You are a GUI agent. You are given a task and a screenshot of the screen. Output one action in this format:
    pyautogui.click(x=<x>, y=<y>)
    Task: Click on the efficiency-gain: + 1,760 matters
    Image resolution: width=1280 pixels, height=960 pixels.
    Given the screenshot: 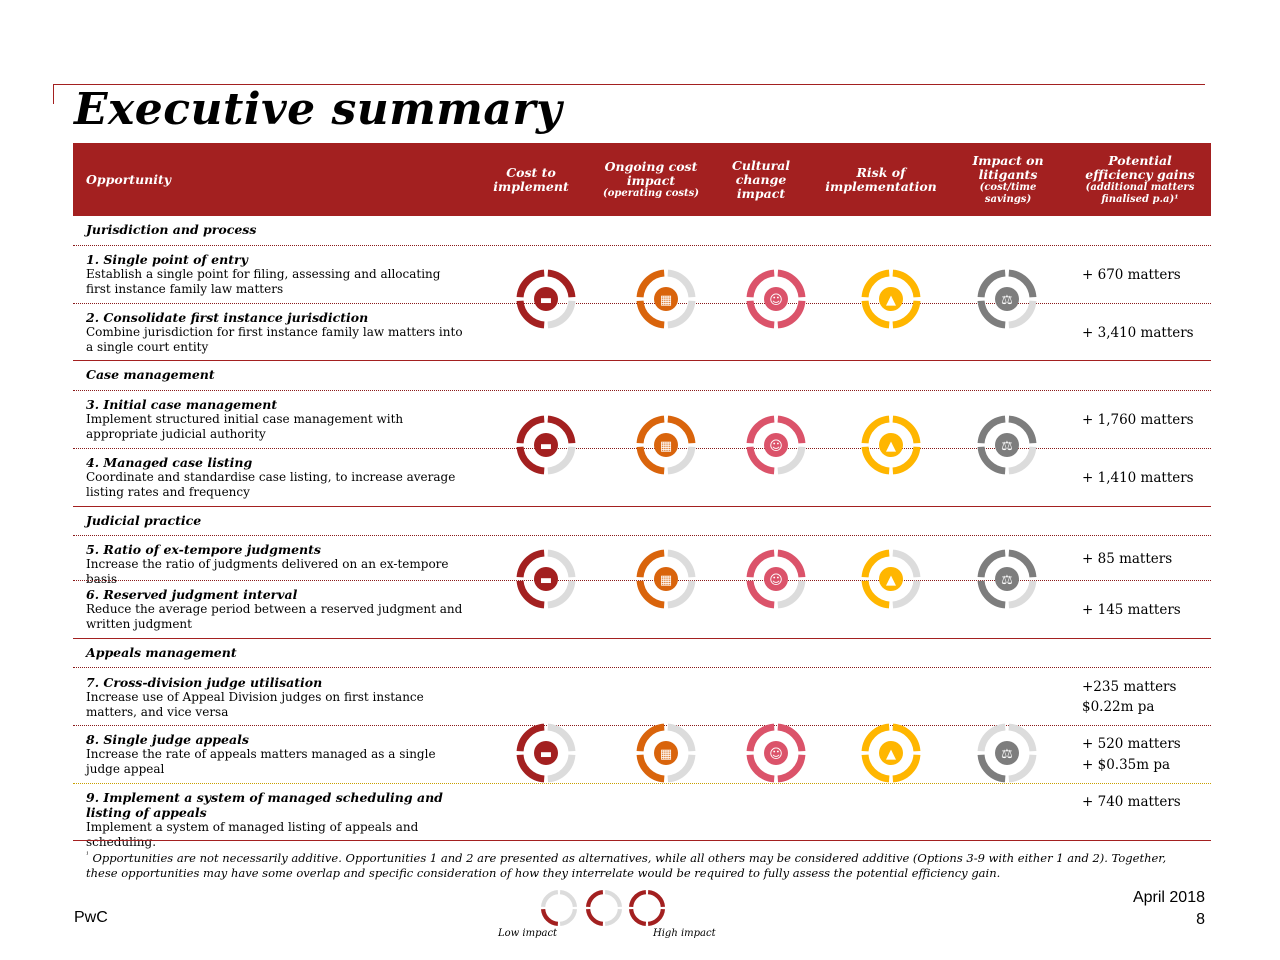 What is the action you would take?
    pyautogui.click(x=1138, y=420)
    